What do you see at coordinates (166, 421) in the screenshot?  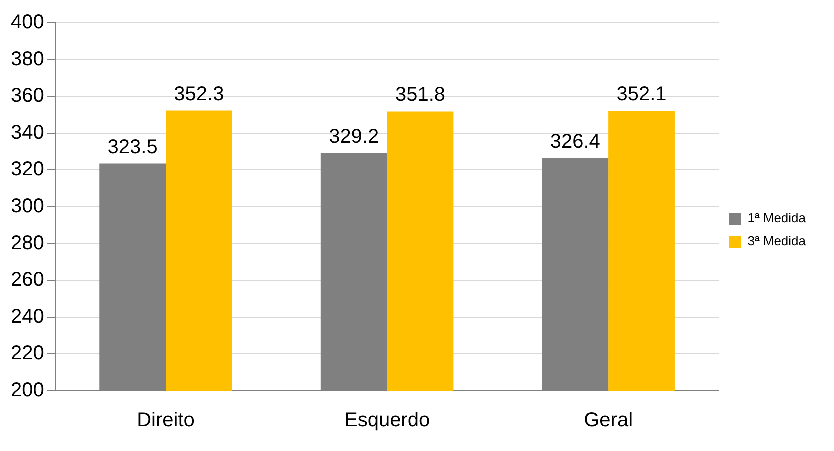 I see `x-tick-label: Direito` at bounding box center [166, 421].